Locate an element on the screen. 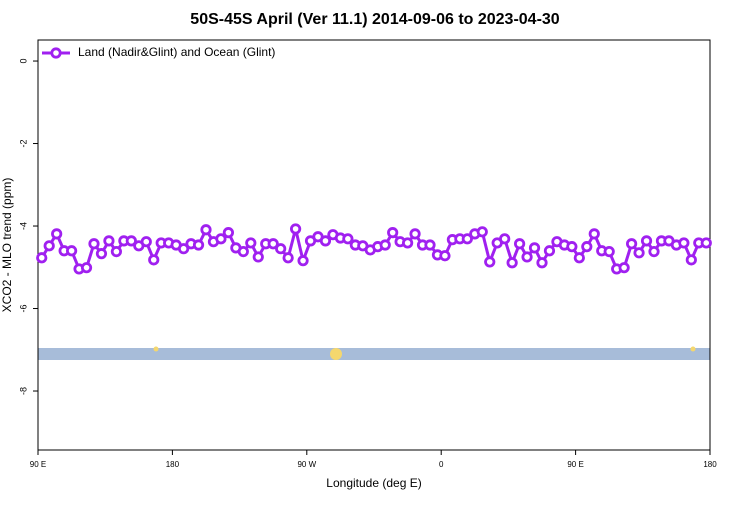  y-tick-label: -4 is located at coordinates (23, 226).